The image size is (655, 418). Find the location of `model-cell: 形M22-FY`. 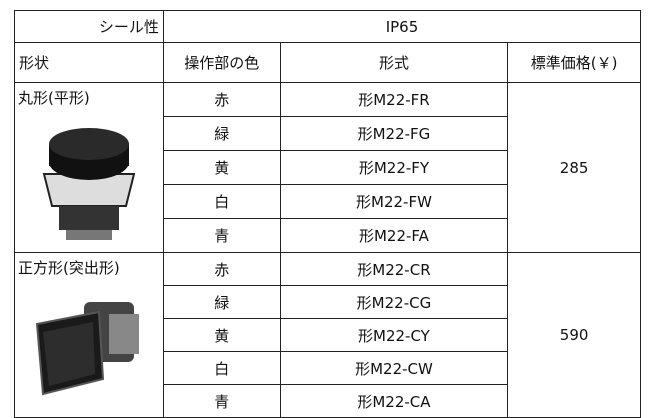

model-cell: 形M22-FY is located at coordinates (394, 167).